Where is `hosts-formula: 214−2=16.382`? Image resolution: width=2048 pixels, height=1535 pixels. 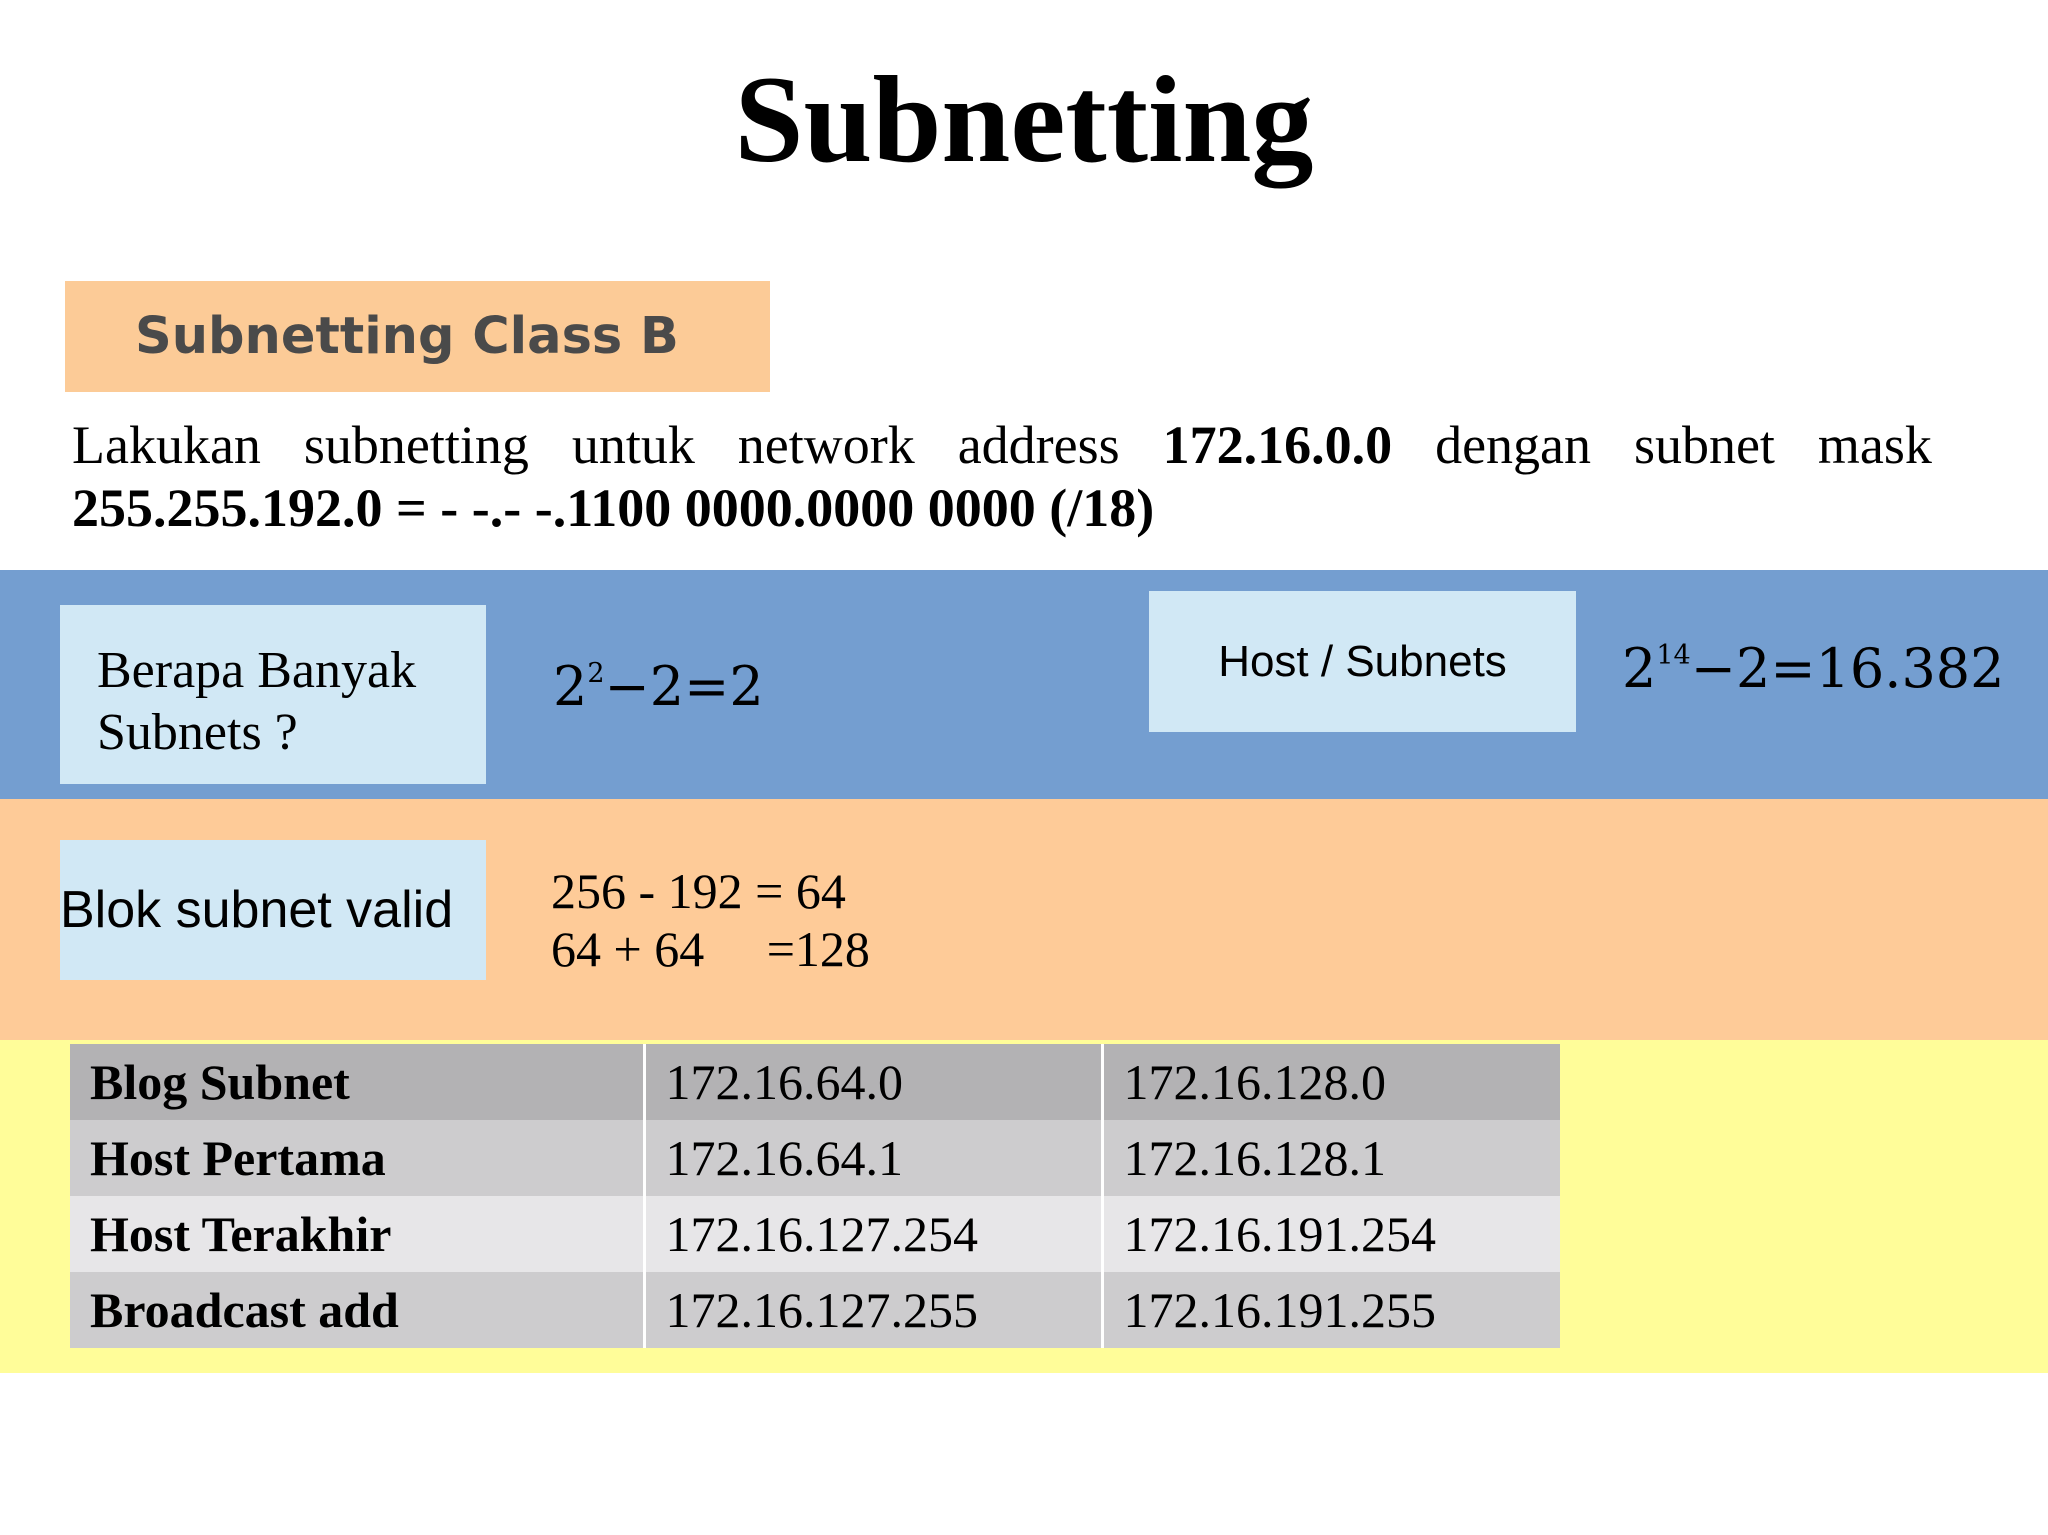 hosts-formula: 214−2=16.382 is located at coordinates (1813, 668).